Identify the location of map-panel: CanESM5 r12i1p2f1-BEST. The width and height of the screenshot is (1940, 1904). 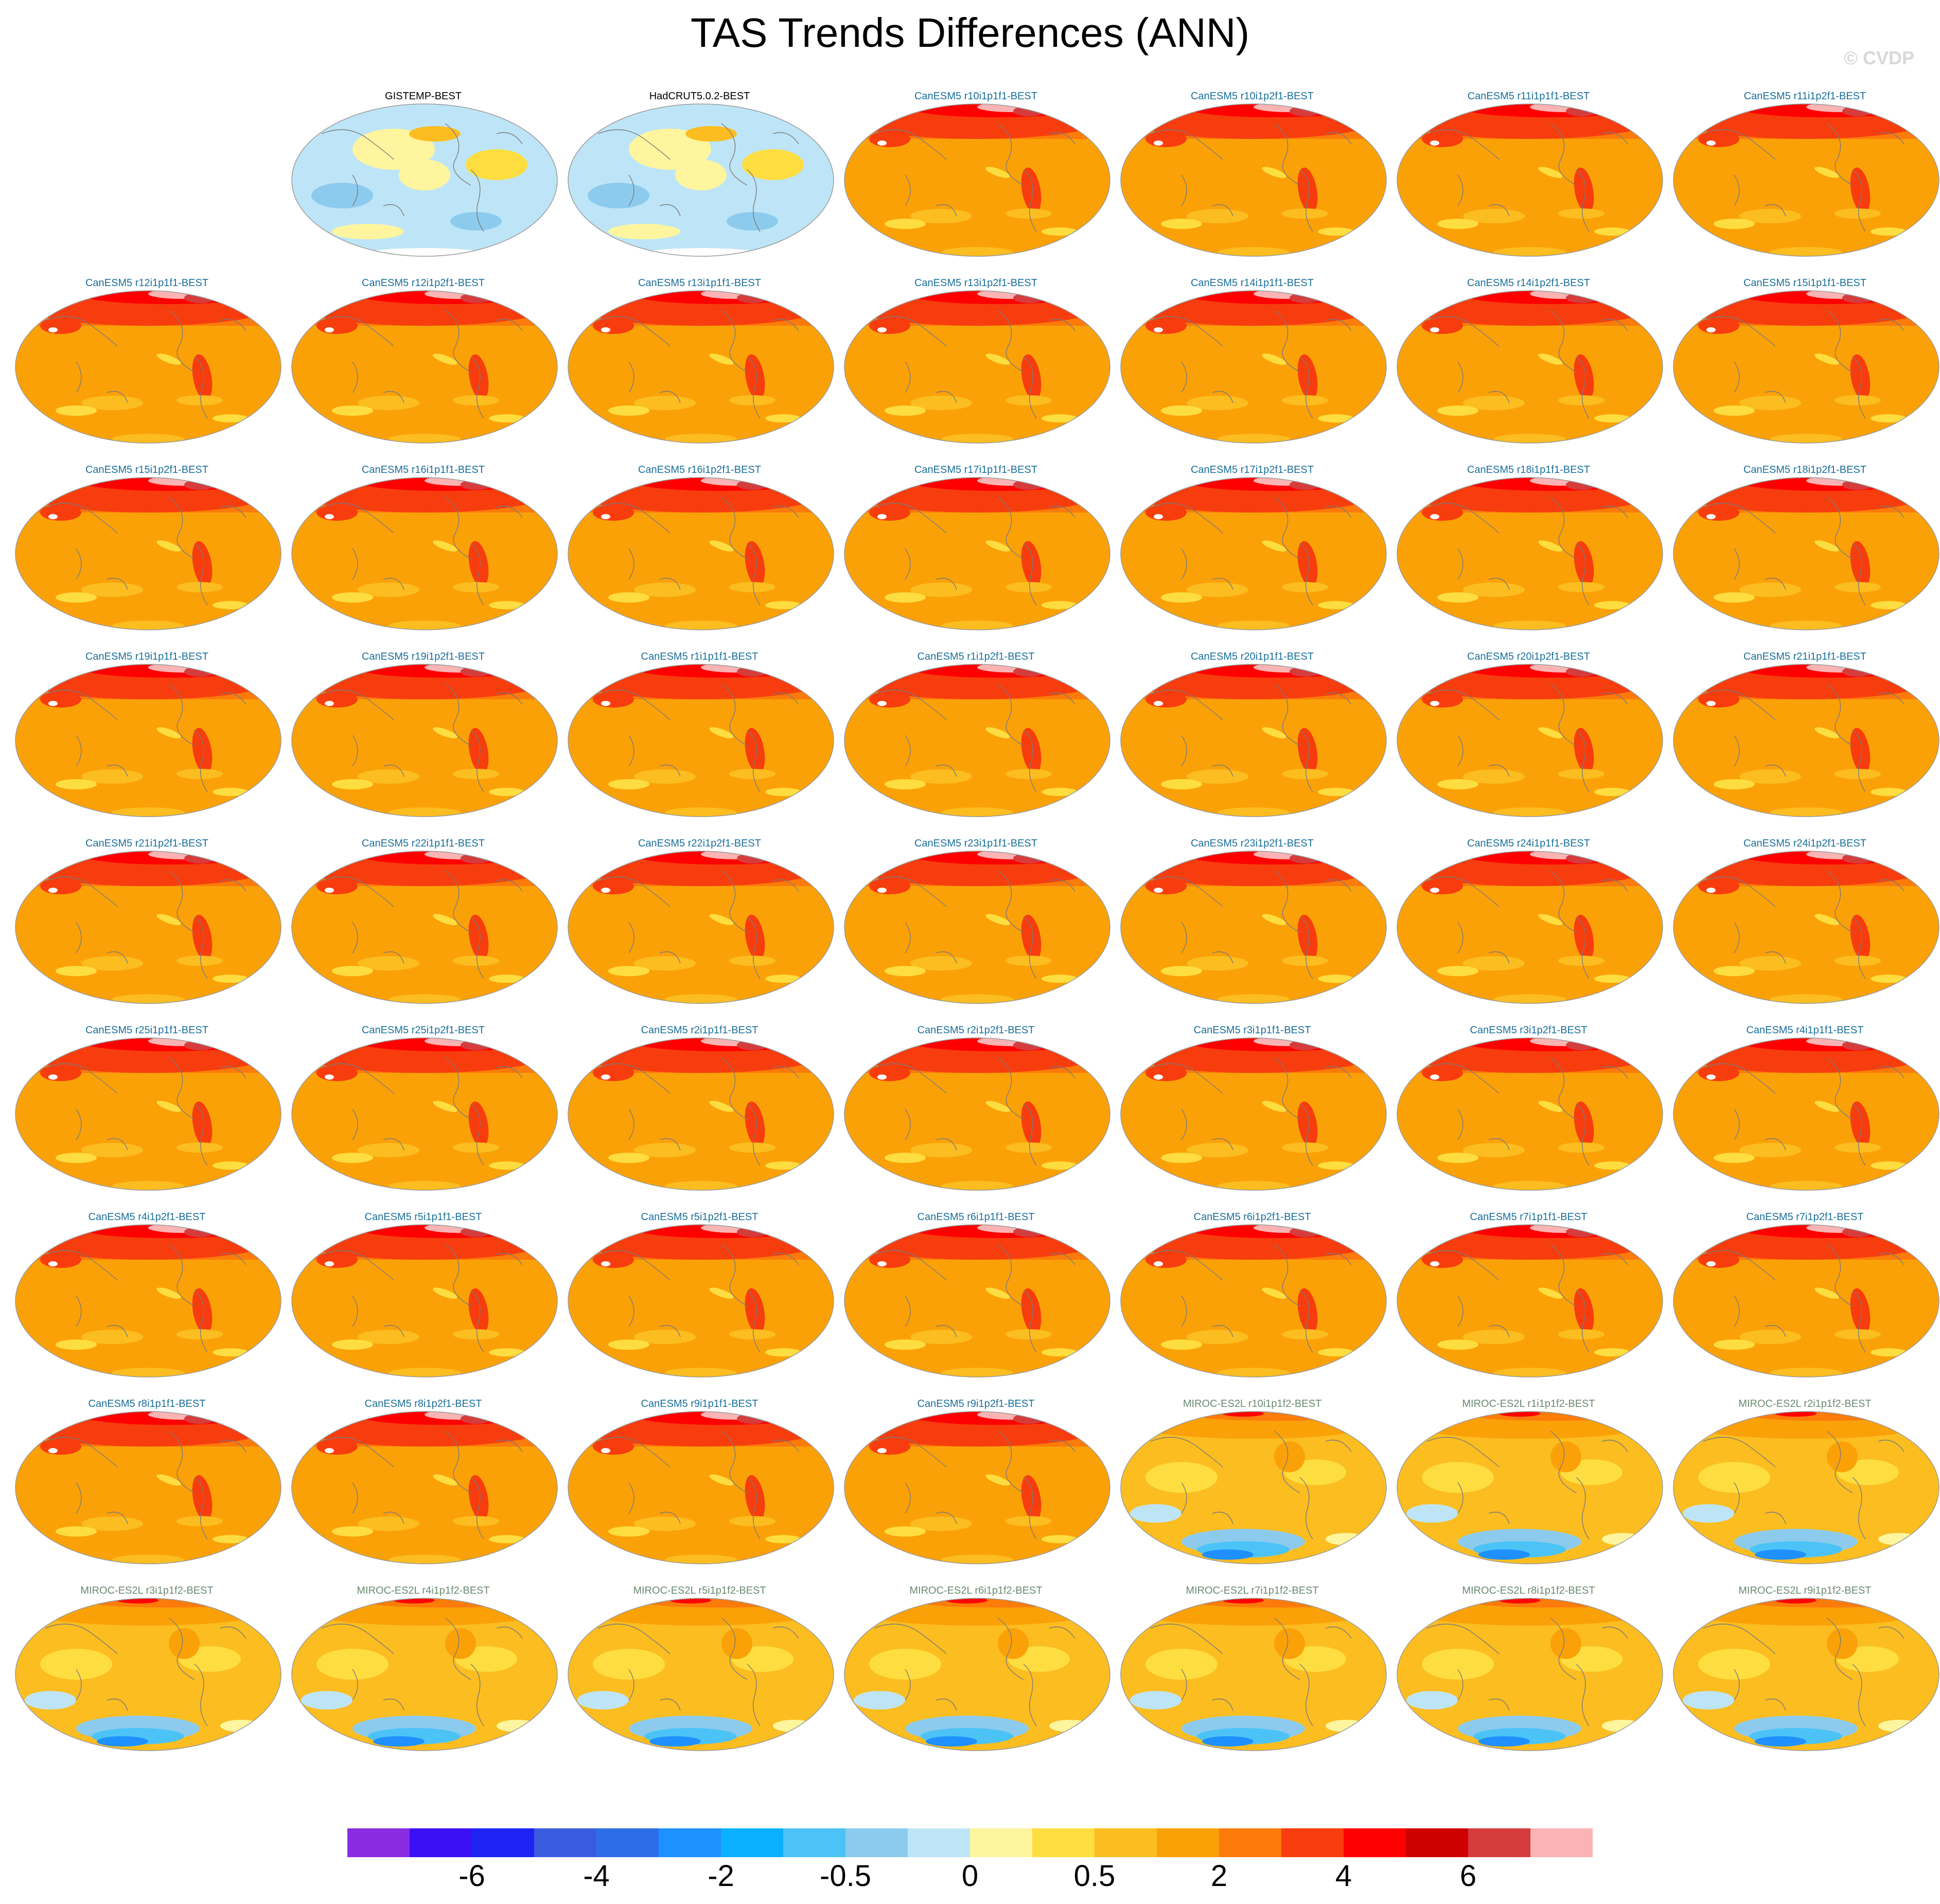
(423, 368).